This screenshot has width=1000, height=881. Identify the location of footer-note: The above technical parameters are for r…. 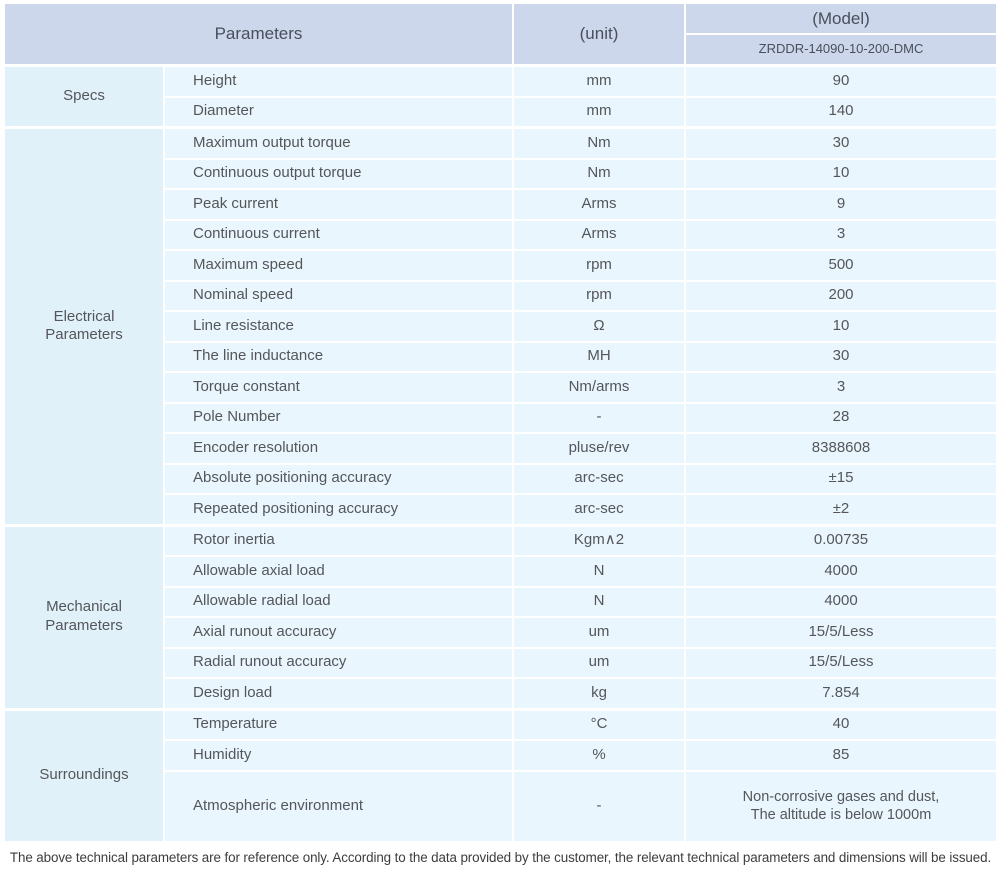
(500, 857).